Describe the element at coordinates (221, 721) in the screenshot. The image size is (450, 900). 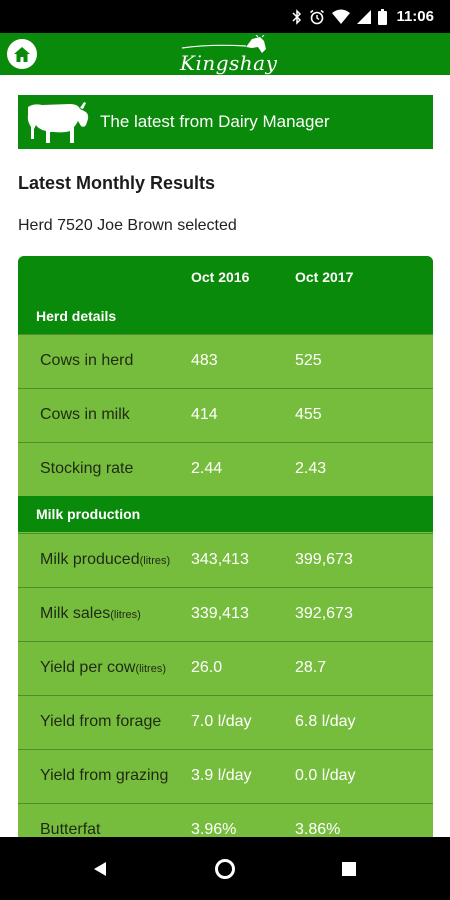
I see `row-value-2016: 7.0 l/day` at that location.